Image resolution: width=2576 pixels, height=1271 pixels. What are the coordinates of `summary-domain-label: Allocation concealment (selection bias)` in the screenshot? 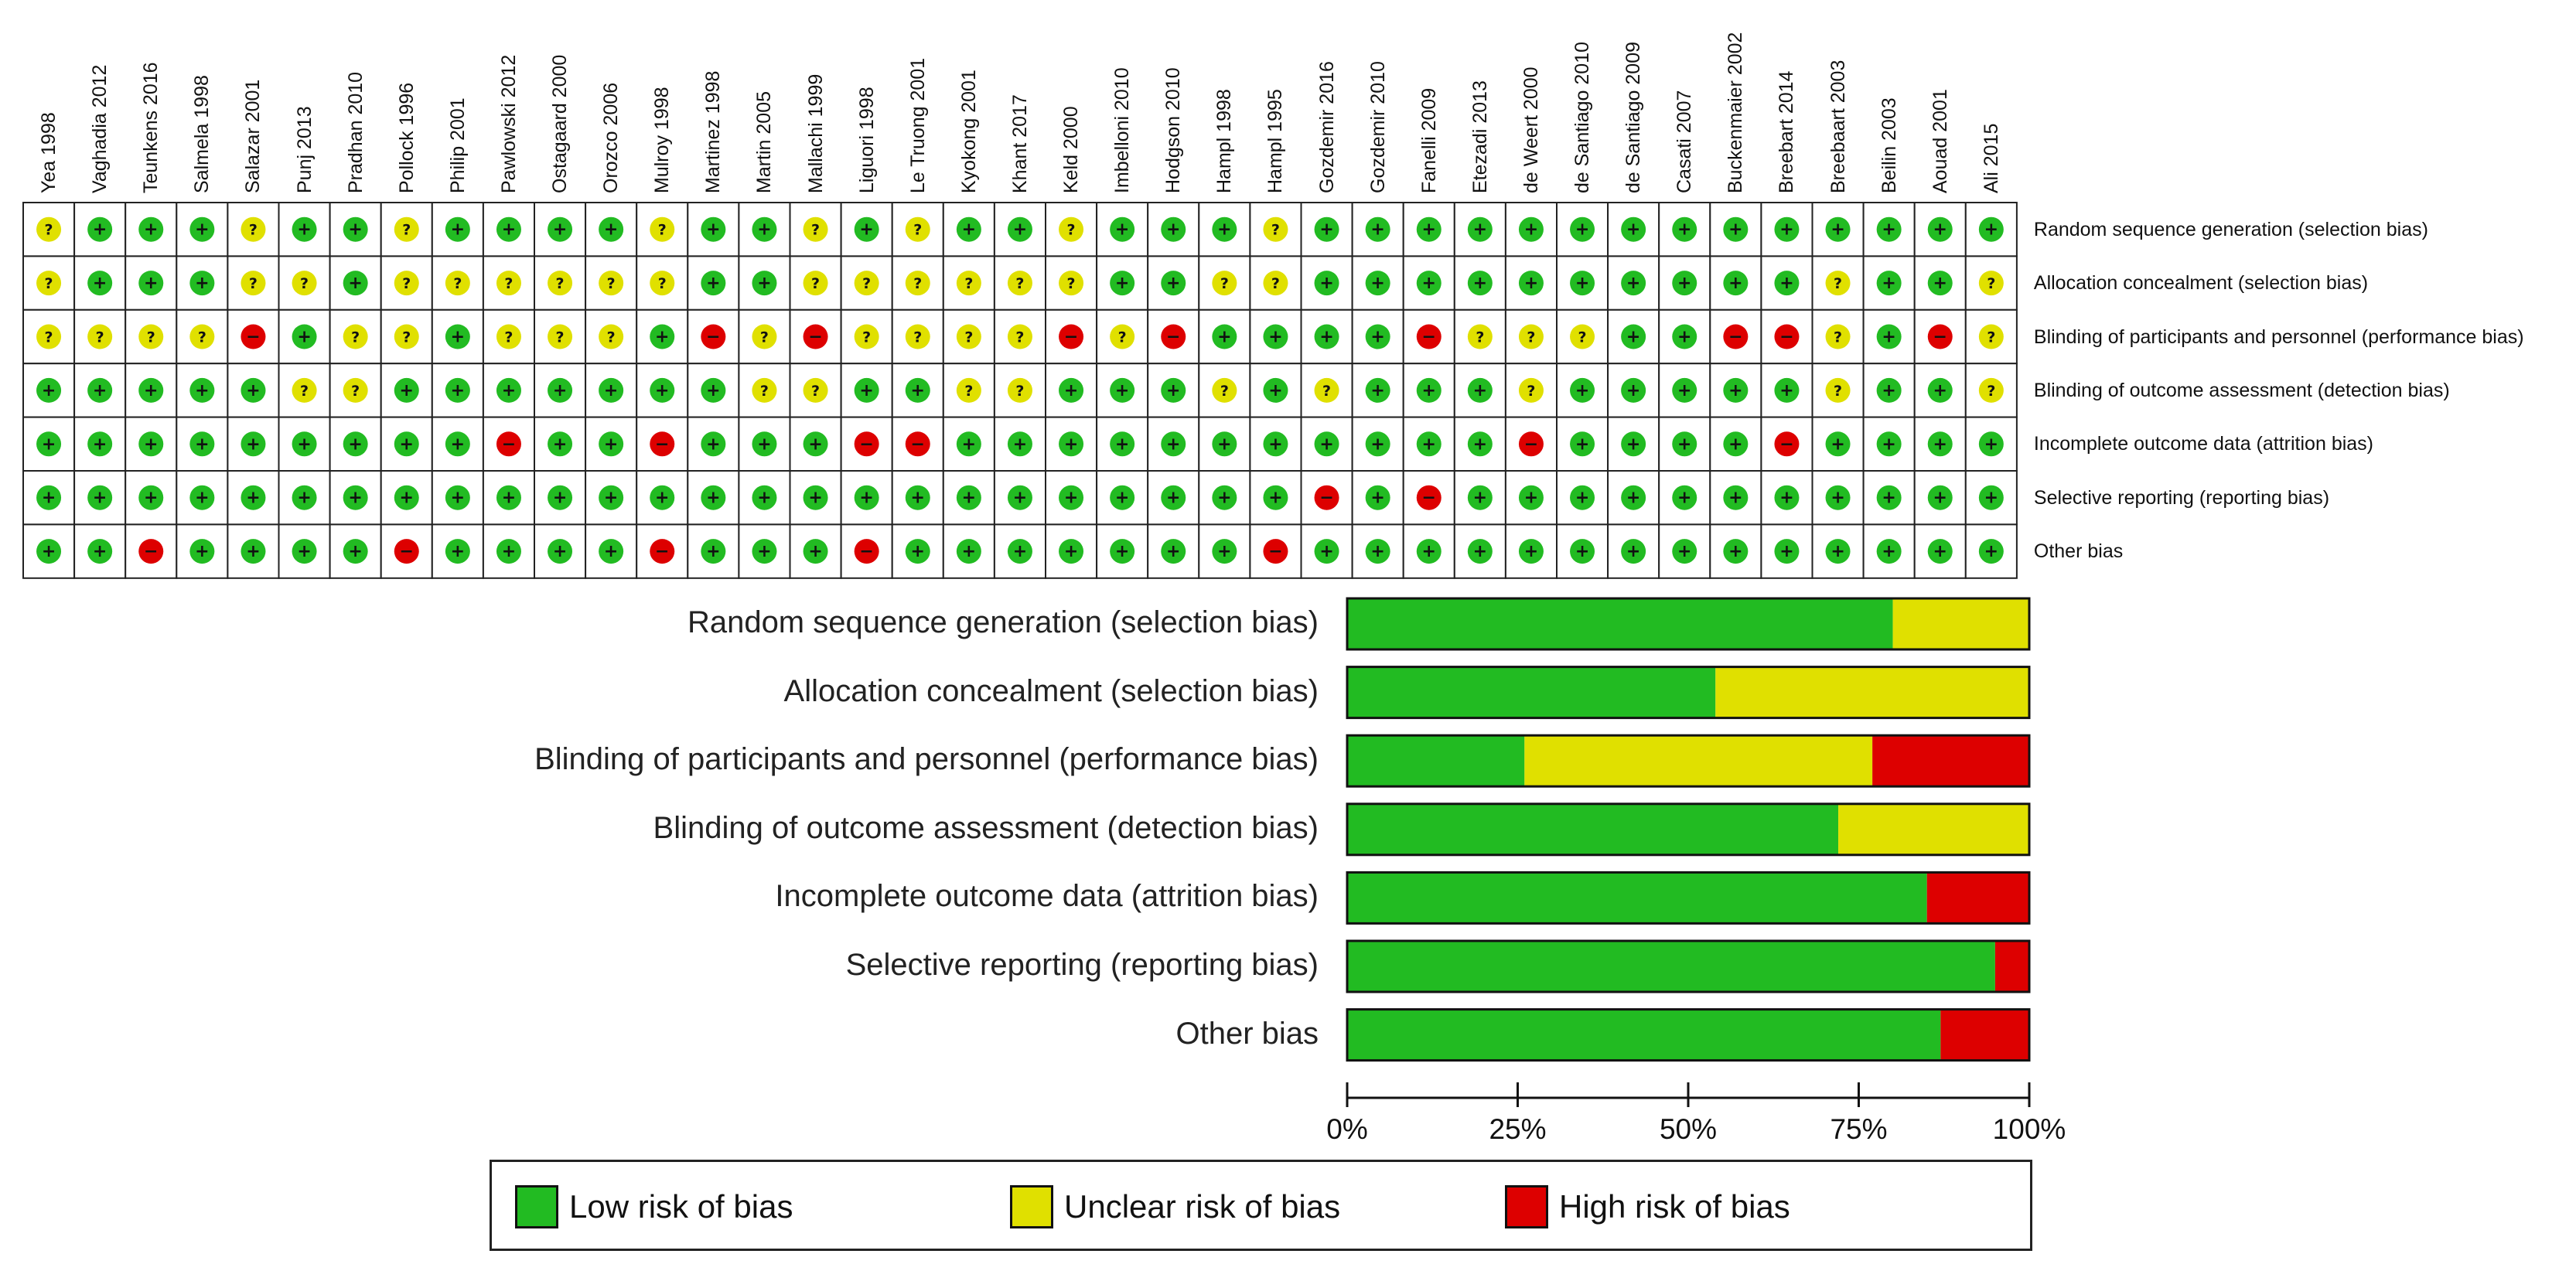 It's located at (2201, 283).